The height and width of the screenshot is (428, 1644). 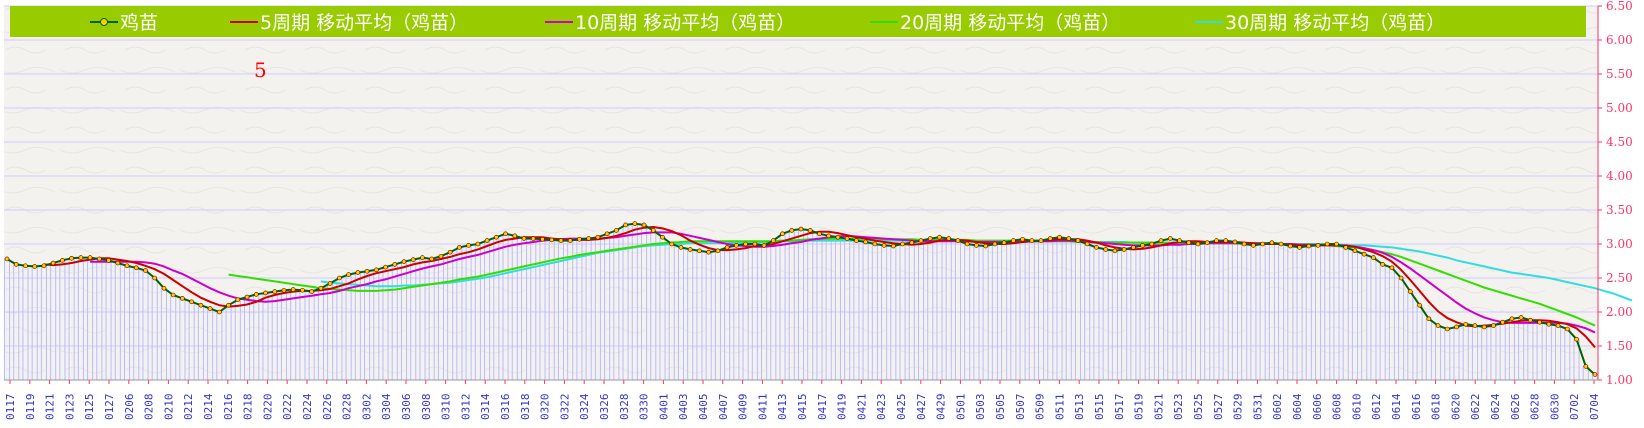 I want to click on x-tick-label: 0228, so click(x=347, y=407).